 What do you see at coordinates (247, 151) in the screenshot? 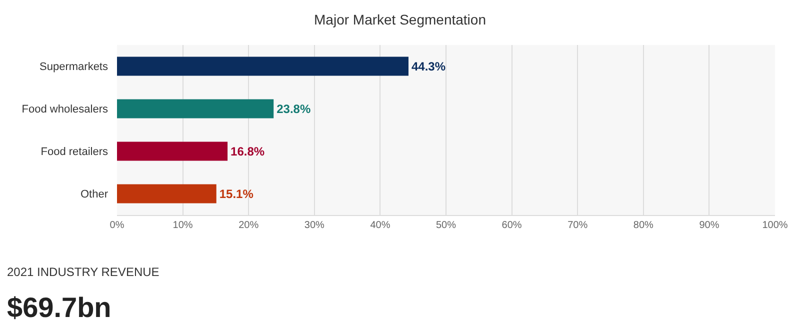
I see `data-label: 16.8%` at bounding box center [247, 151].